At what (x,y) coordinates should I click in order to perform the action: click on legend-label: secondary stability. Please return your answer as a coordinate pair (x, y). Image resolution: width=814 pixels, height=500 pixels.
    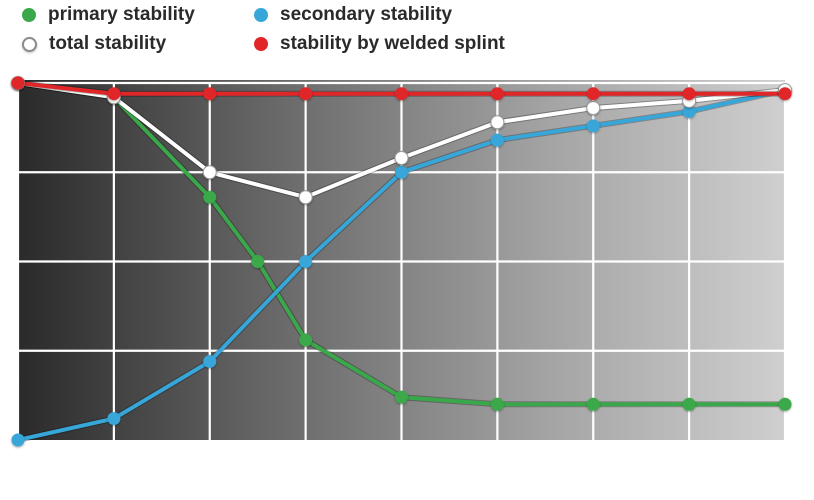
    Looking at the image, I should click on (366, 14).